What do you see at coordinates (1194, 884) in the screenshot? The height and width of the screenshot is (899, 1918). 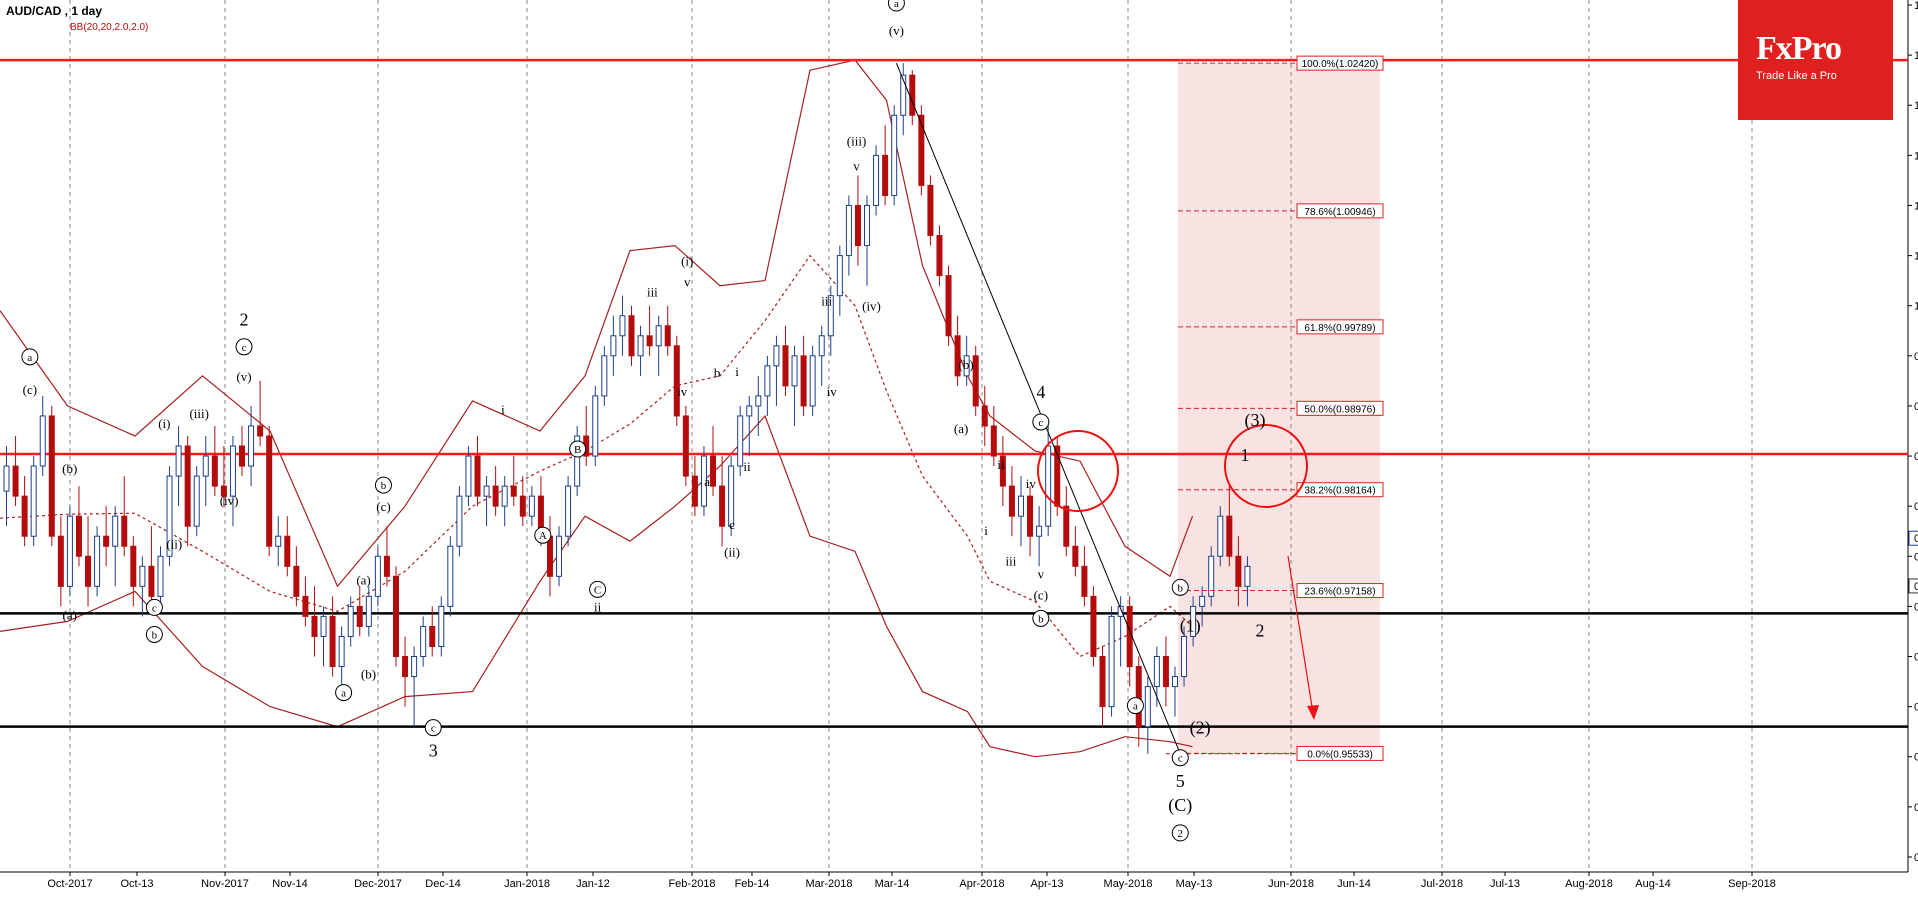 I see `x-tick-label: May-13` at bounding box center [1194, 884].